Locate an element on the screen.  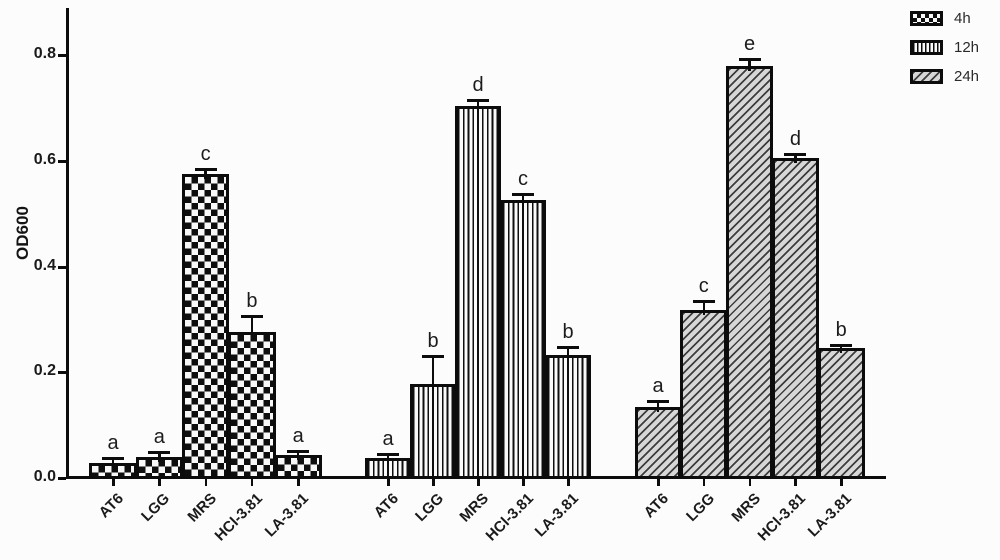
y-tick-label: 0.6 is located at coordinates (44, 159).